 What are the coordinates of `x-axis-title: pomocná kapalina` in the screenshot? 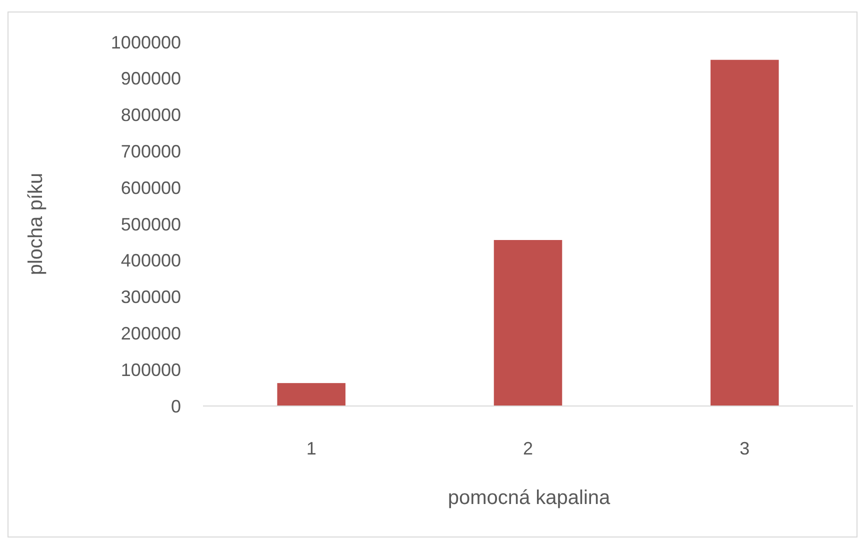 It's located at (530, 498).